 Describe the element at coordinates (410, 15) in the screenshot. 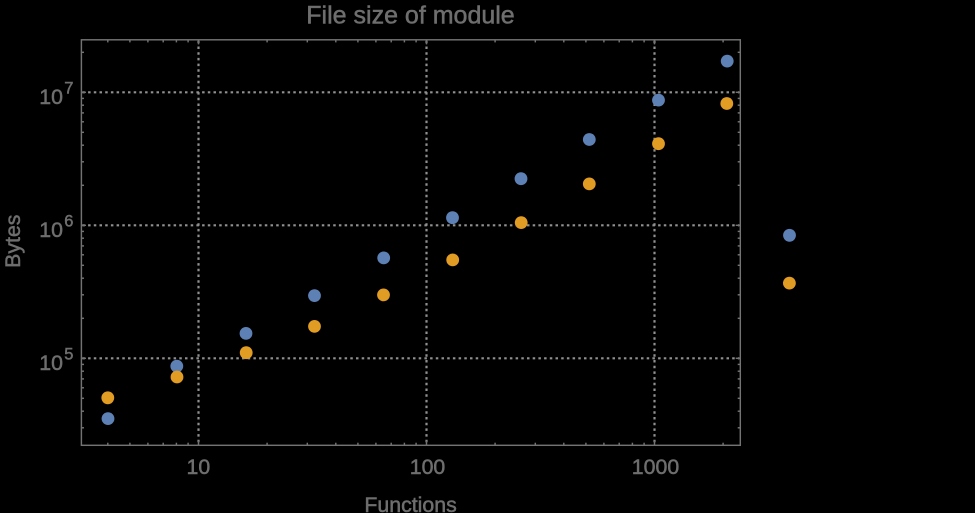

I see `svg-text: File size of module` at that location.